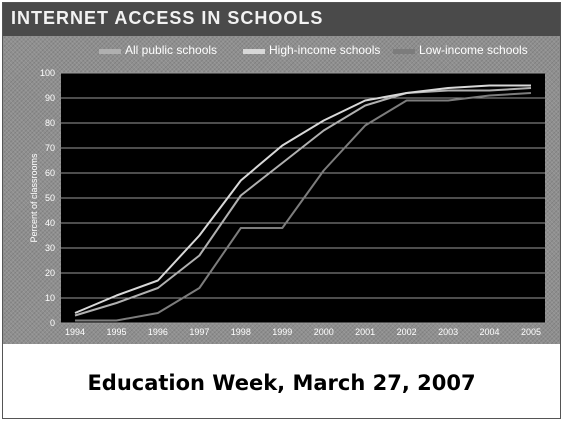 The height and width of the screenshot is (423, 565). What do you see at coordinates (50, 248) in the screenshot?
I see `y-tick-label: 30` at bounding box center [50, 248].